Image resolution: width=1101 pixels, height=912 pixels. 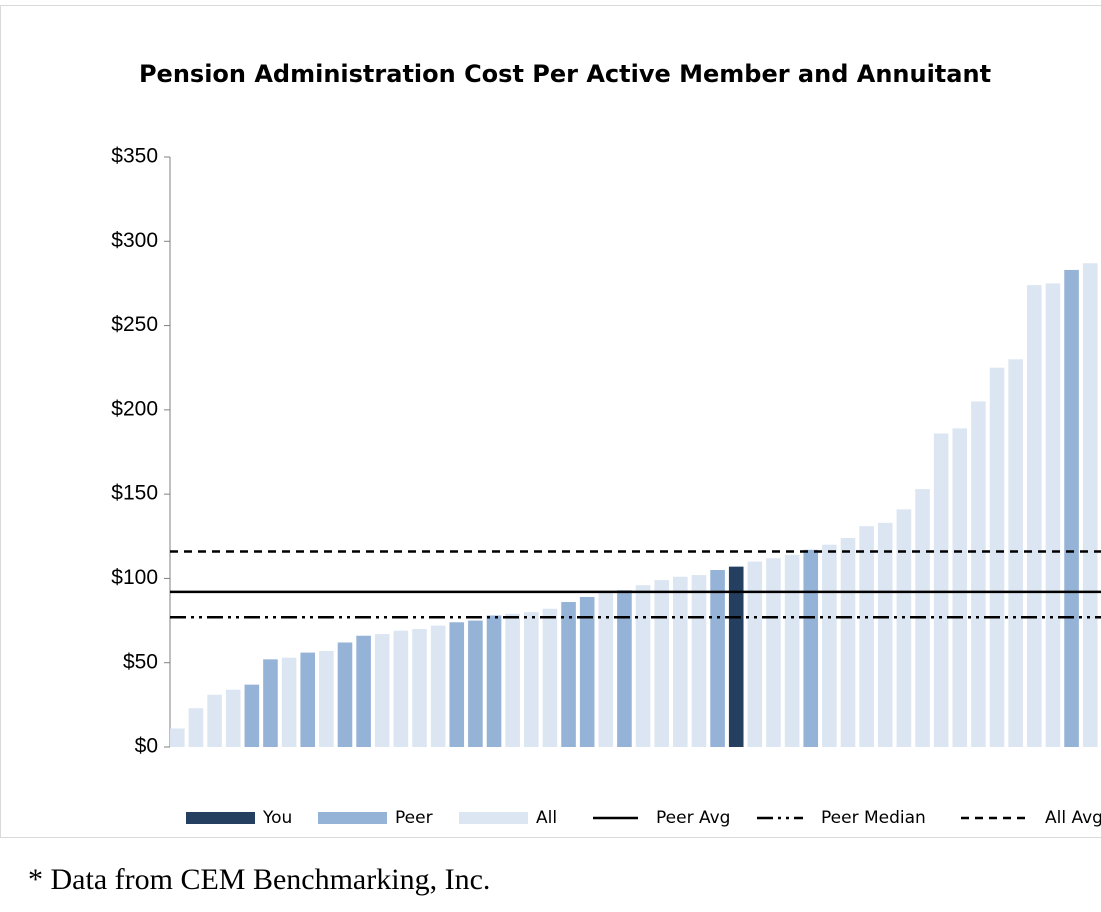 What do you see at coordinates (277, 818) in the screenshot?
I see `legend-label: You` at bounding box center [277, 818].